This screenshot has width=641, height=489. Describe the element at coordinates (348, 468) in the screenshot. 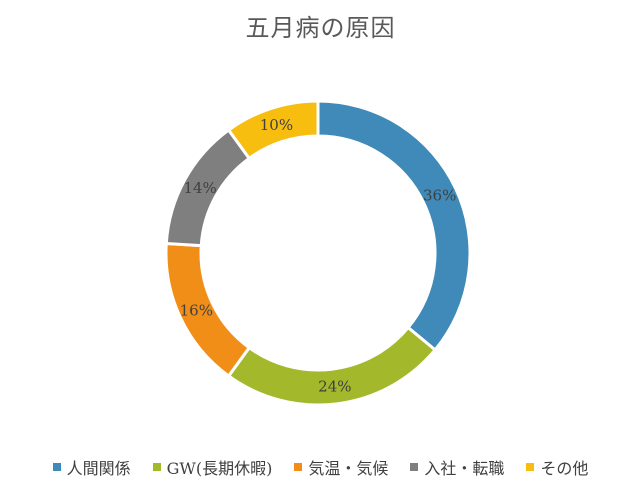

I see `legend-label: 気温・気候` at that location.